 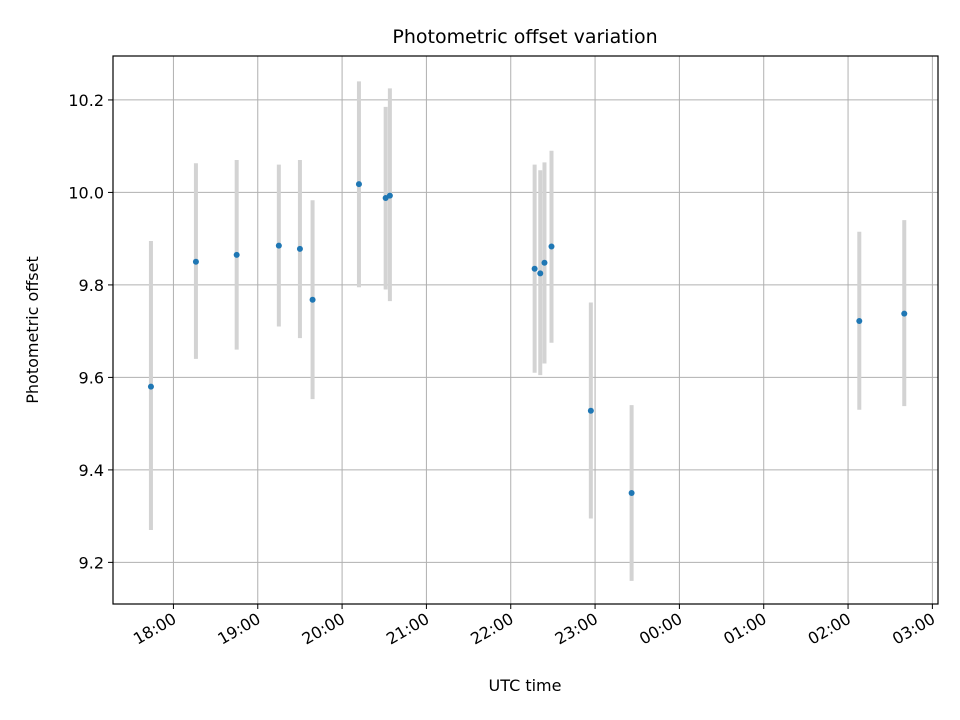 I want to click on y-tick-label: 9.8, so click(x=91, y=285).